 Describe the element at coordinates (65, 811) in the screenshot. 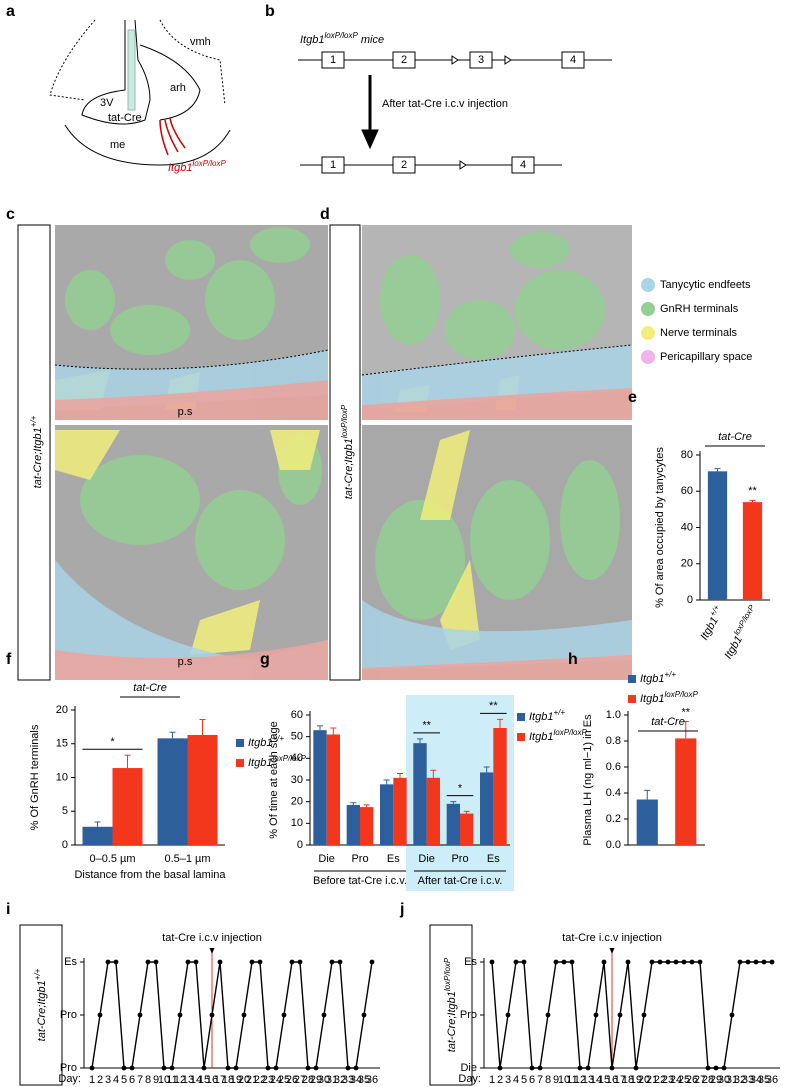

I see `y-tick-label: 5` at that location.